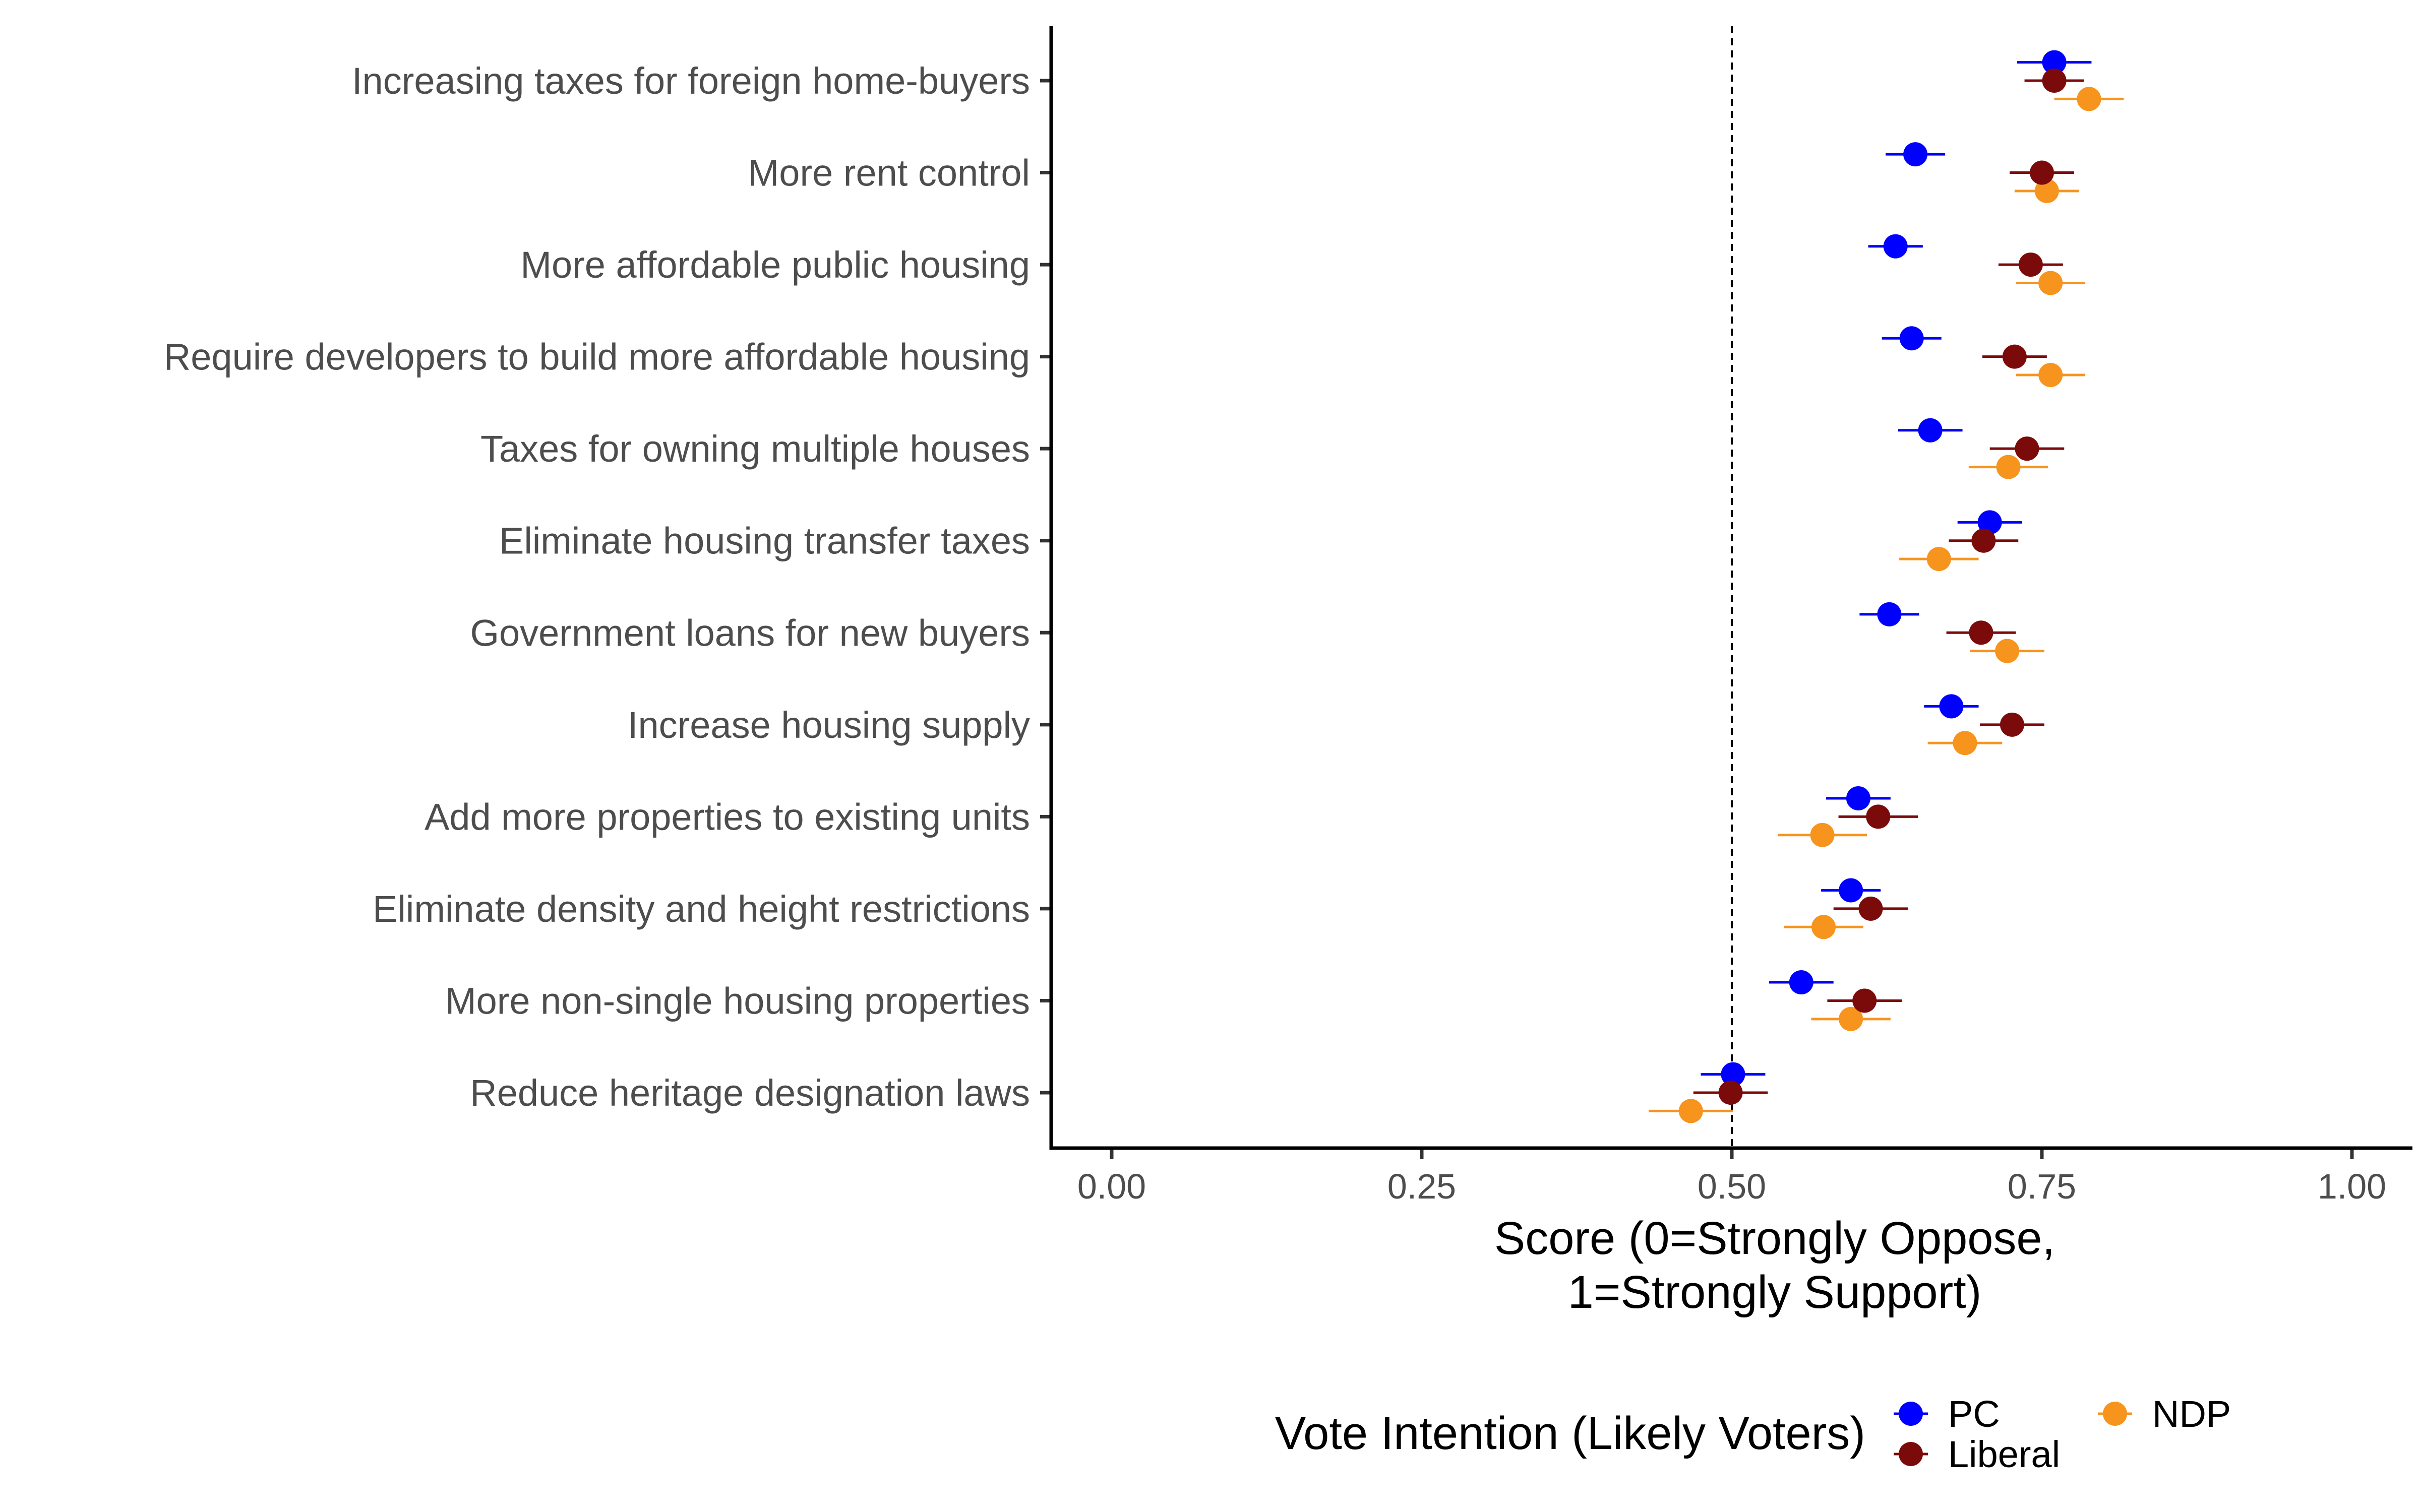 The width and height of the screenshot is (2420, 1512). I want to click on x-axis-title-line-2: 1=Strongly Support), so click(1775, 1293).